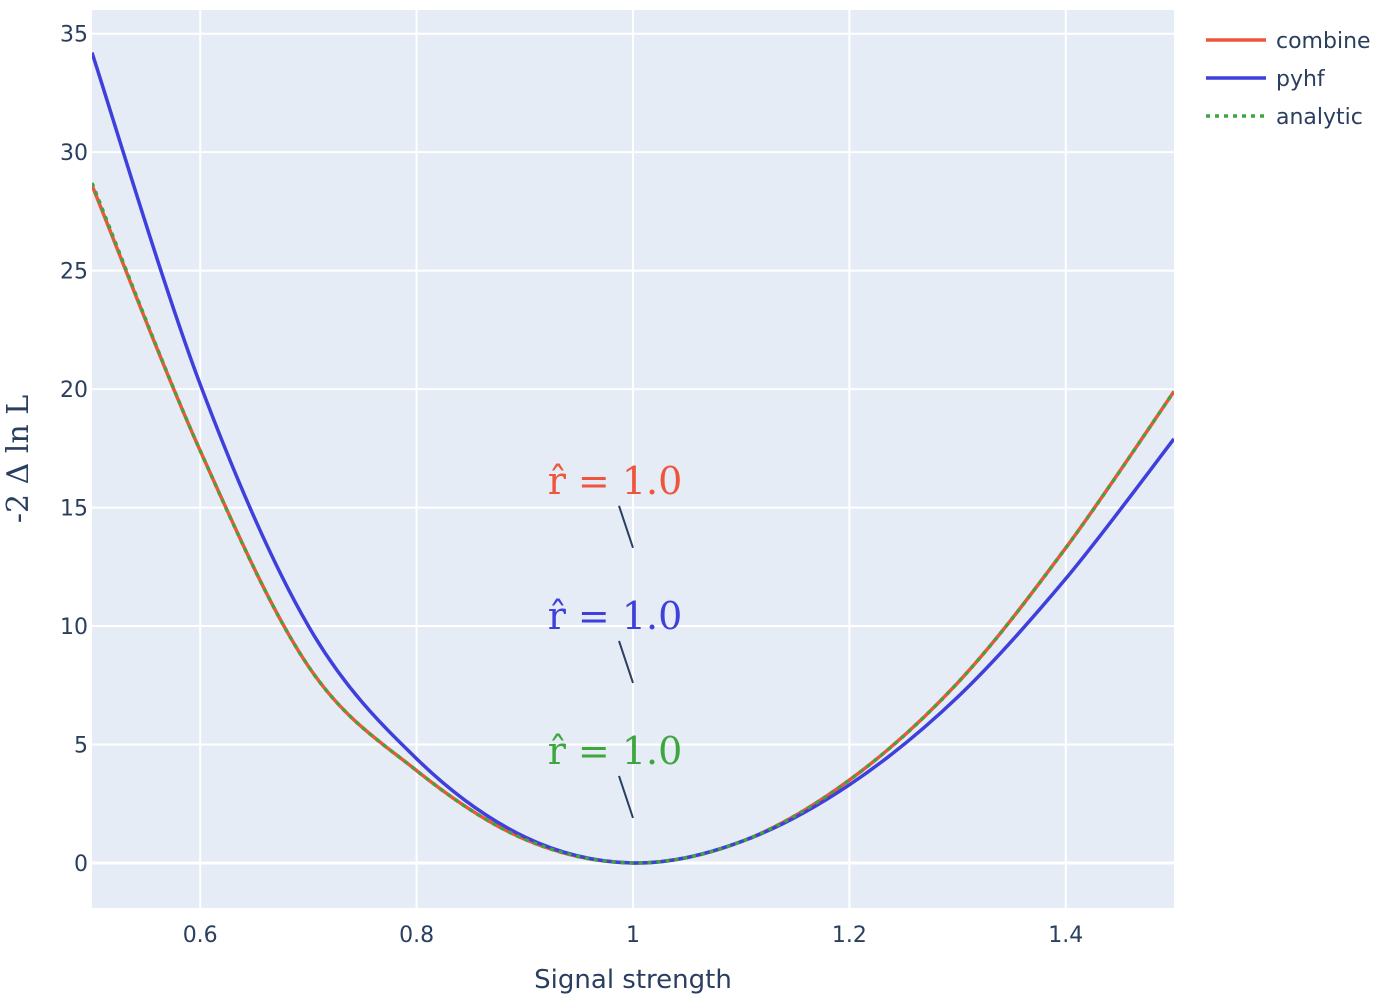 The image size is (1400, 1000). I want to click on legend-label-combine: combine, so click(1323, 41).